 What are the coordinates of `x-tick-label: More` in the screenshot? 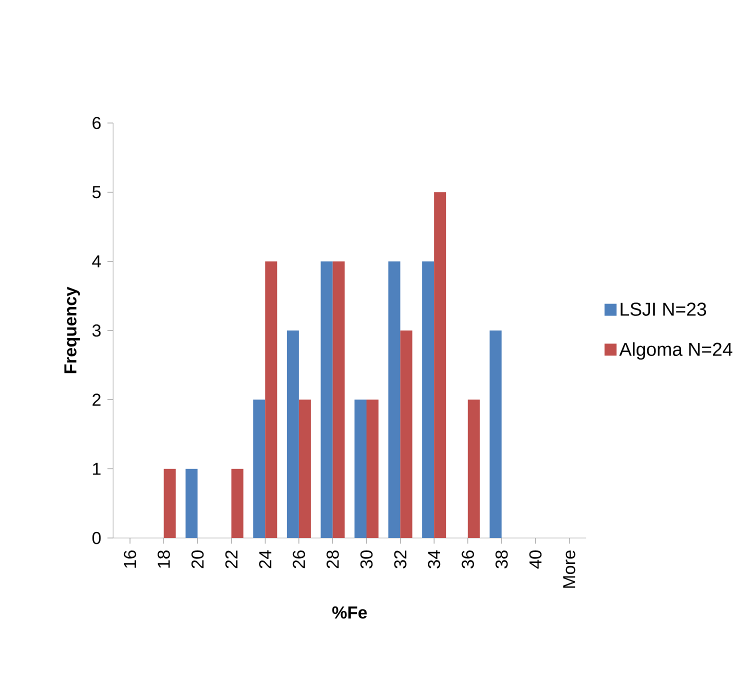 It's located at (569, 569).